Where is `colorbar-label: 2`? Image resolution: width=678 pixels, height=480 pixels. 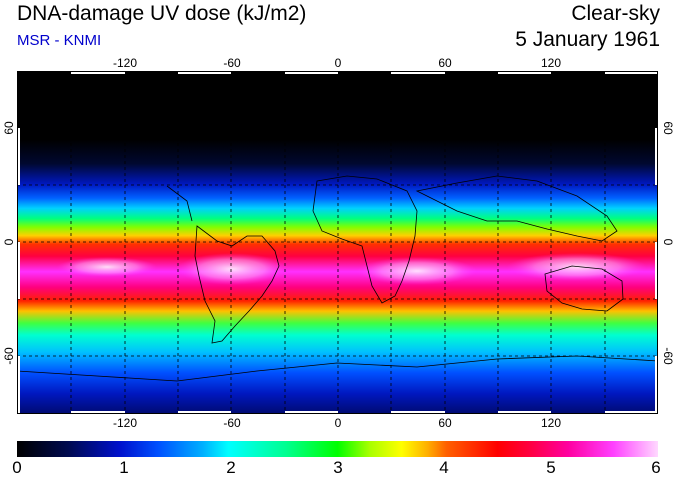
colorbar-label: 2 is located at coordinates (231, 467).